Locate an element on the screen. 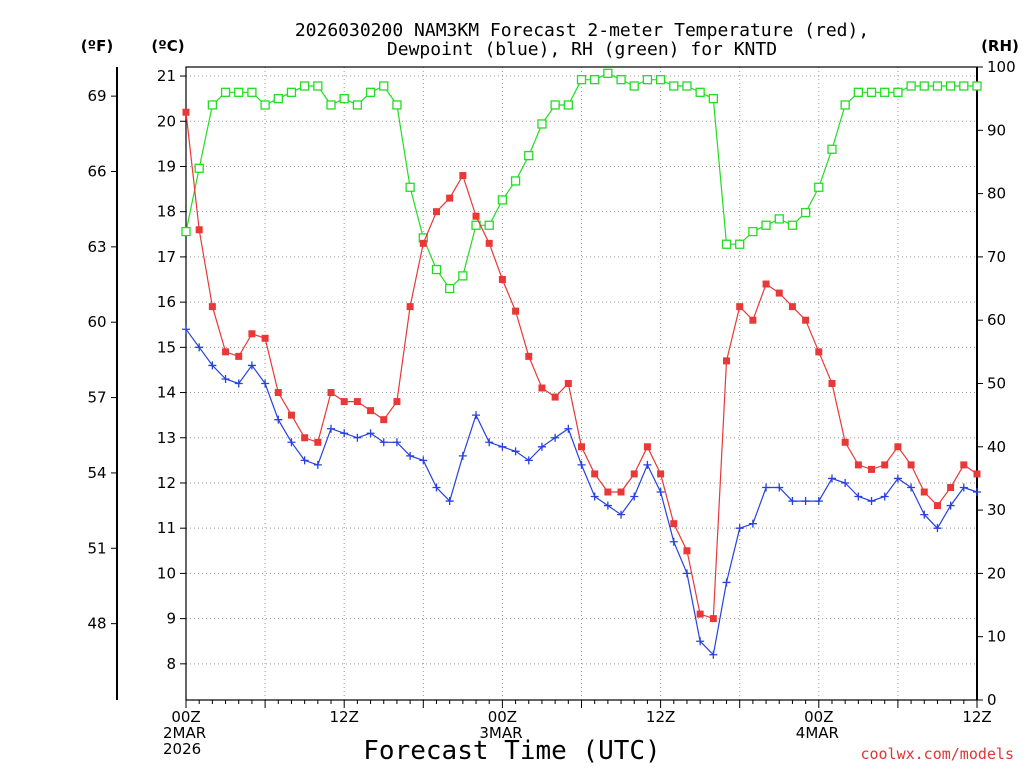  rh-axis-label: (RH) is located at coordinates (1000, 46).